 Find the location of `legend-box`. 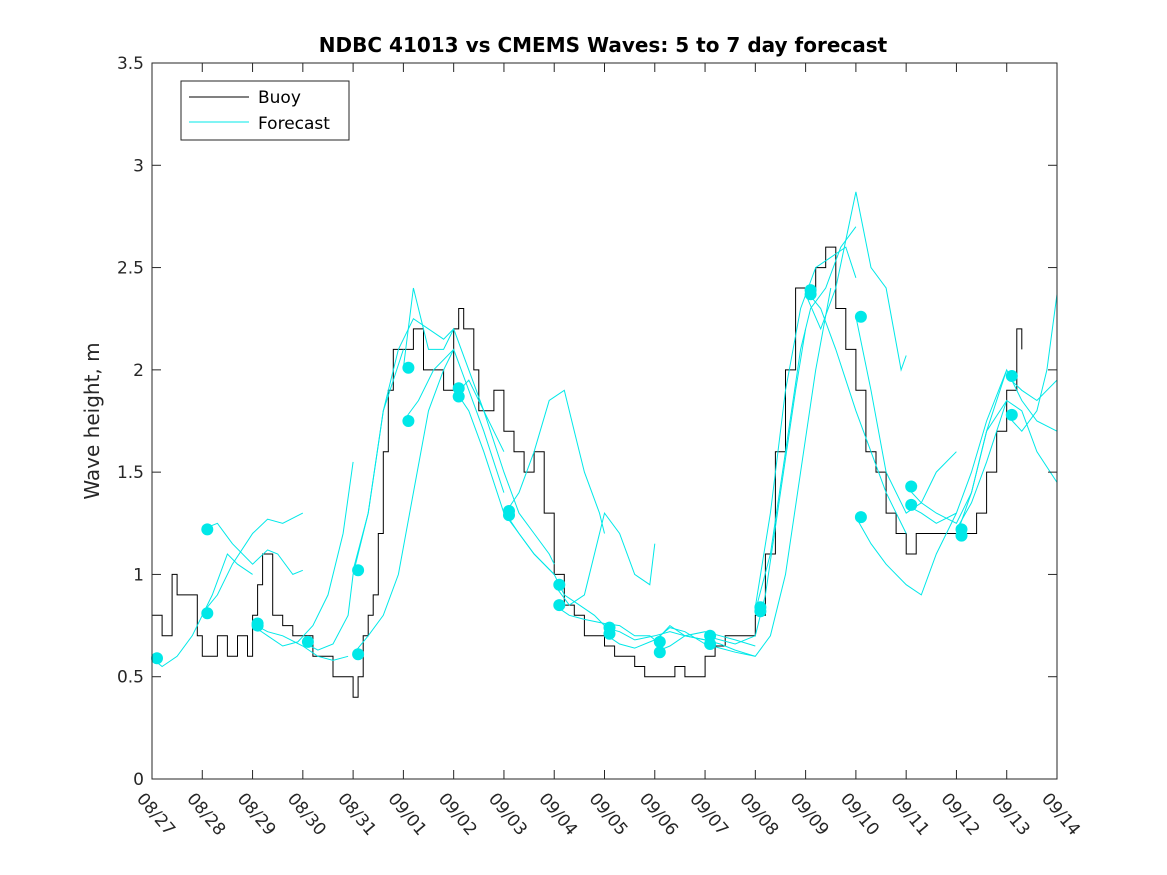

legend-box is located at coordinates (265, 110).